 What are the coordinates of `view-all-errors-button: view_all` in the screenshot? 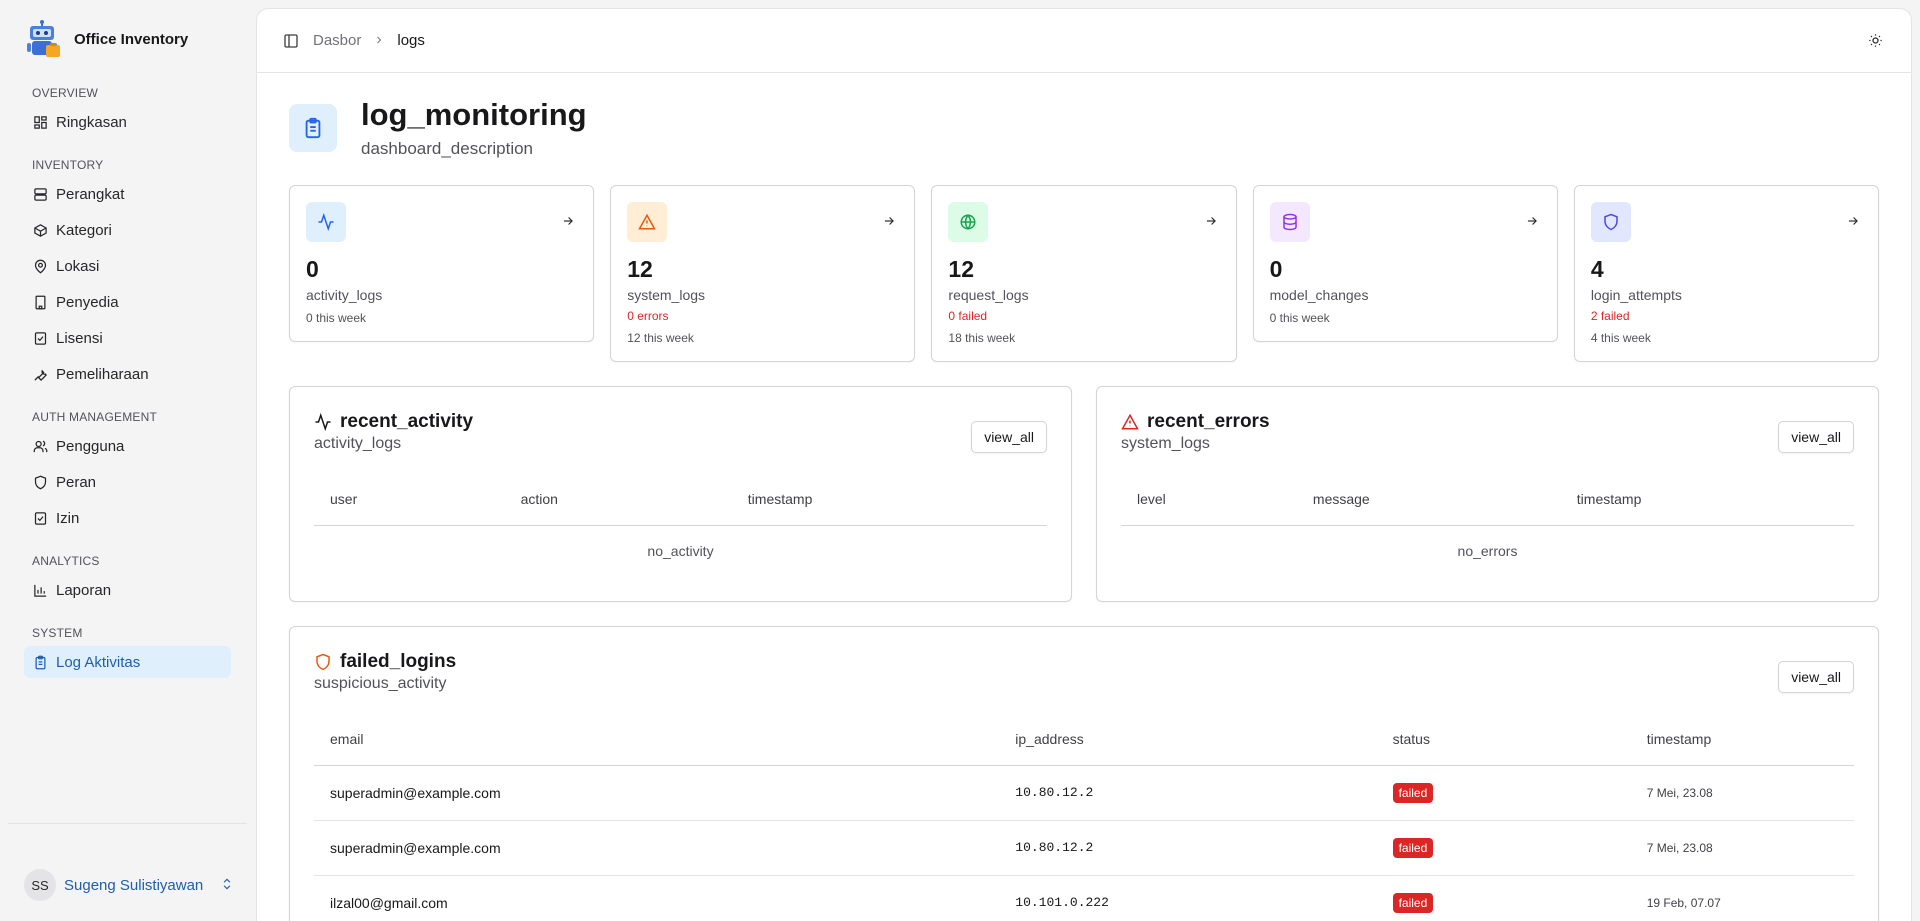 It's located at (1816, 437).